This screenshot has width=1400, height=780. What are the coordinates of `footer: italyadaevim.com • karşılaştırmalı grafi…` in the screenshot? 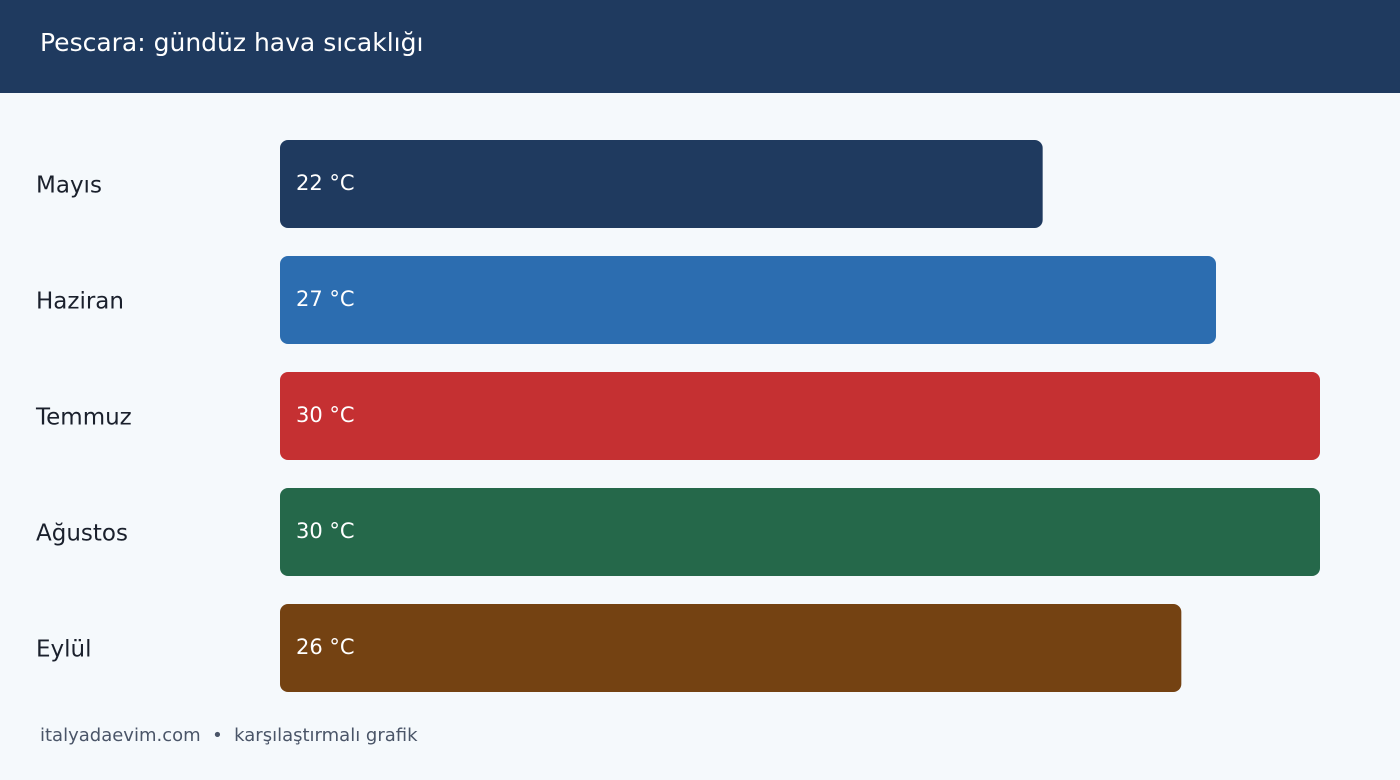 It's located at (229, 735).